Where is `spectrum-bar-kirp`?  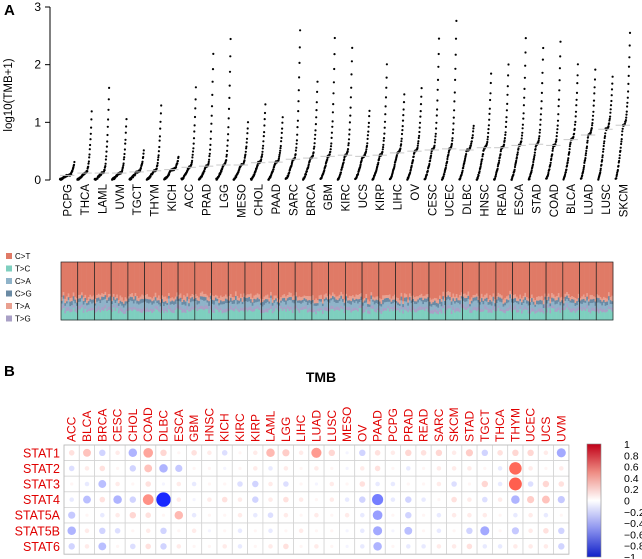
spectrum-bar-kirp is located at coordinates (370, 291).